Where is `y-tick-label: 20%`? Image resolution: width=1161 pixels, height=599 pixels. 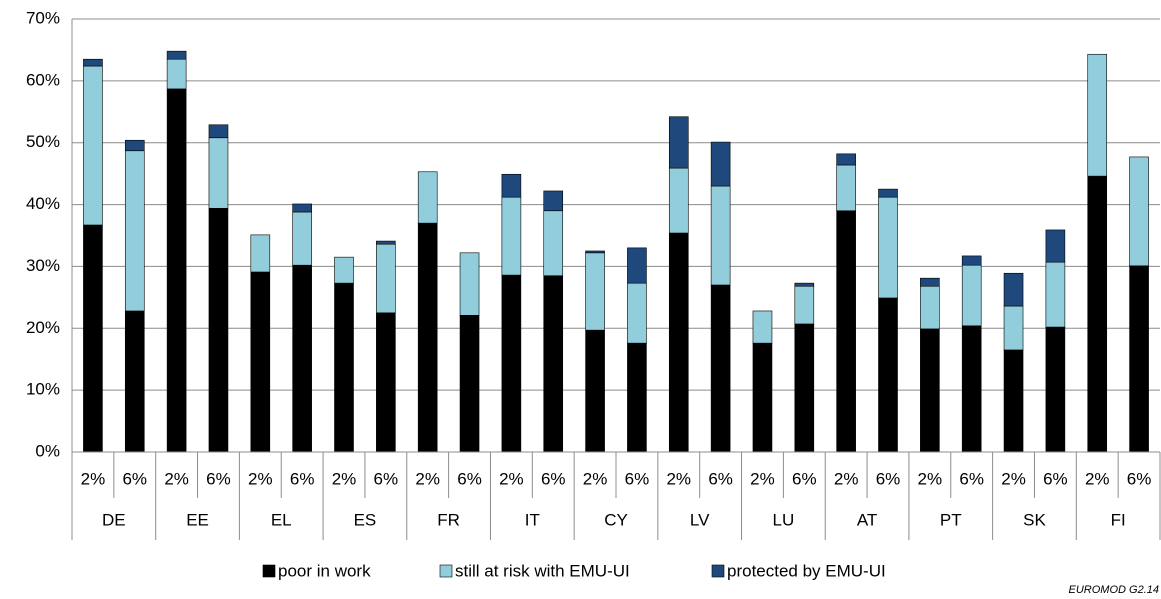 y-tick-label: 20% is located at coordinates (43, 327).